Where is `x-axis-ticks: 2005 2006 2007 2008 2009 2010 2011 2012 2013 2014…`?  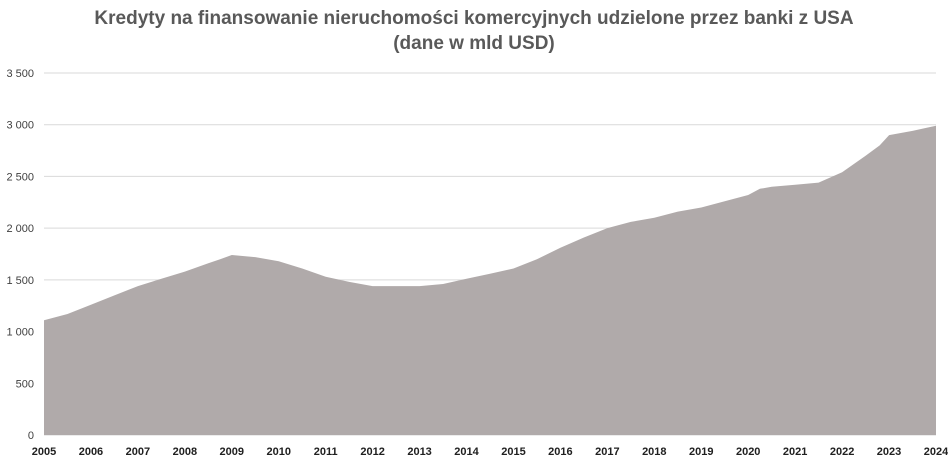 x-axis-ticks: 2005 2006 2007 2008 2009 2010 2011 2012 2013 2014… is located at coordinates (490, 452).